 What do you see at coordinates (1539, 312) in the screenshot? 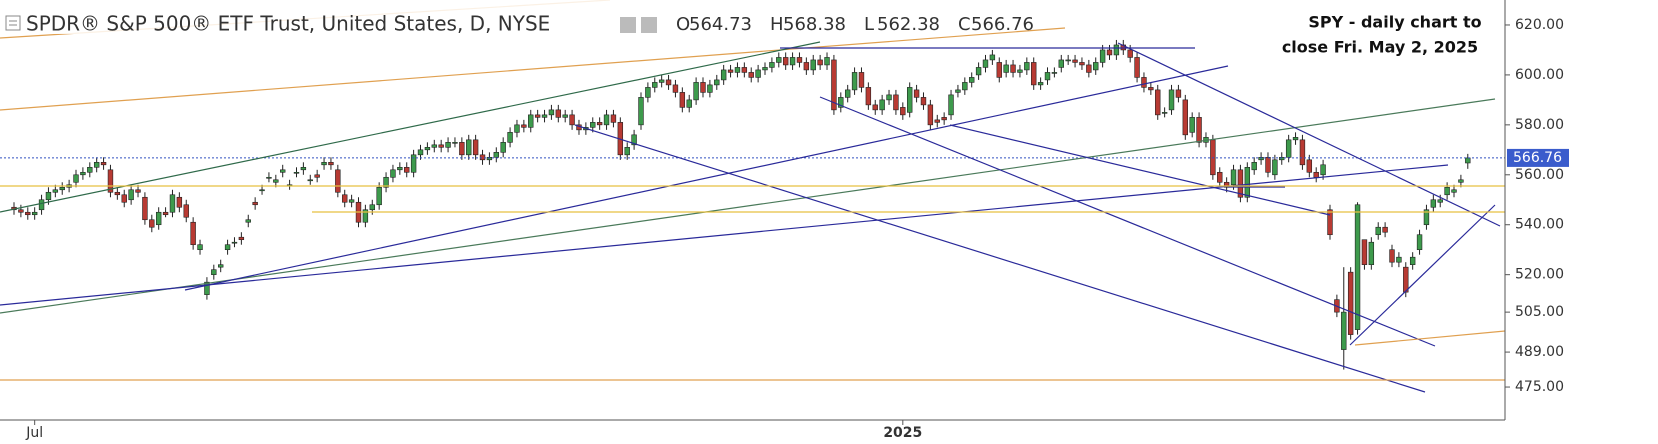
I see `y-tick-label: 505.00` at bounding box center [1539, 312].